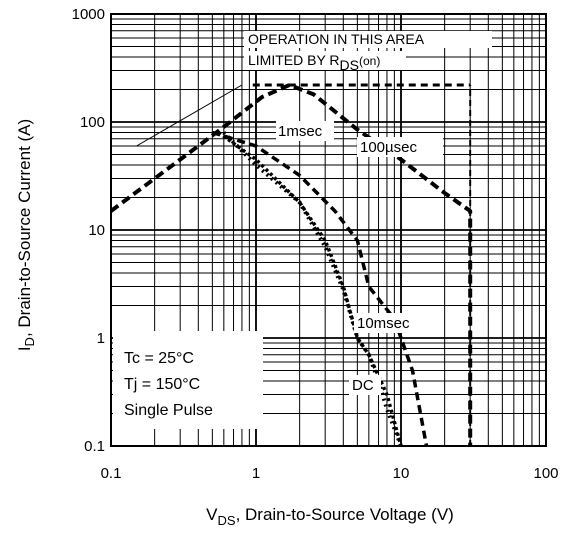  Describe the element at coordinates (162, 384) in the screenshot. I see `condition-junction-temp: Tj = 150°C` at that location.